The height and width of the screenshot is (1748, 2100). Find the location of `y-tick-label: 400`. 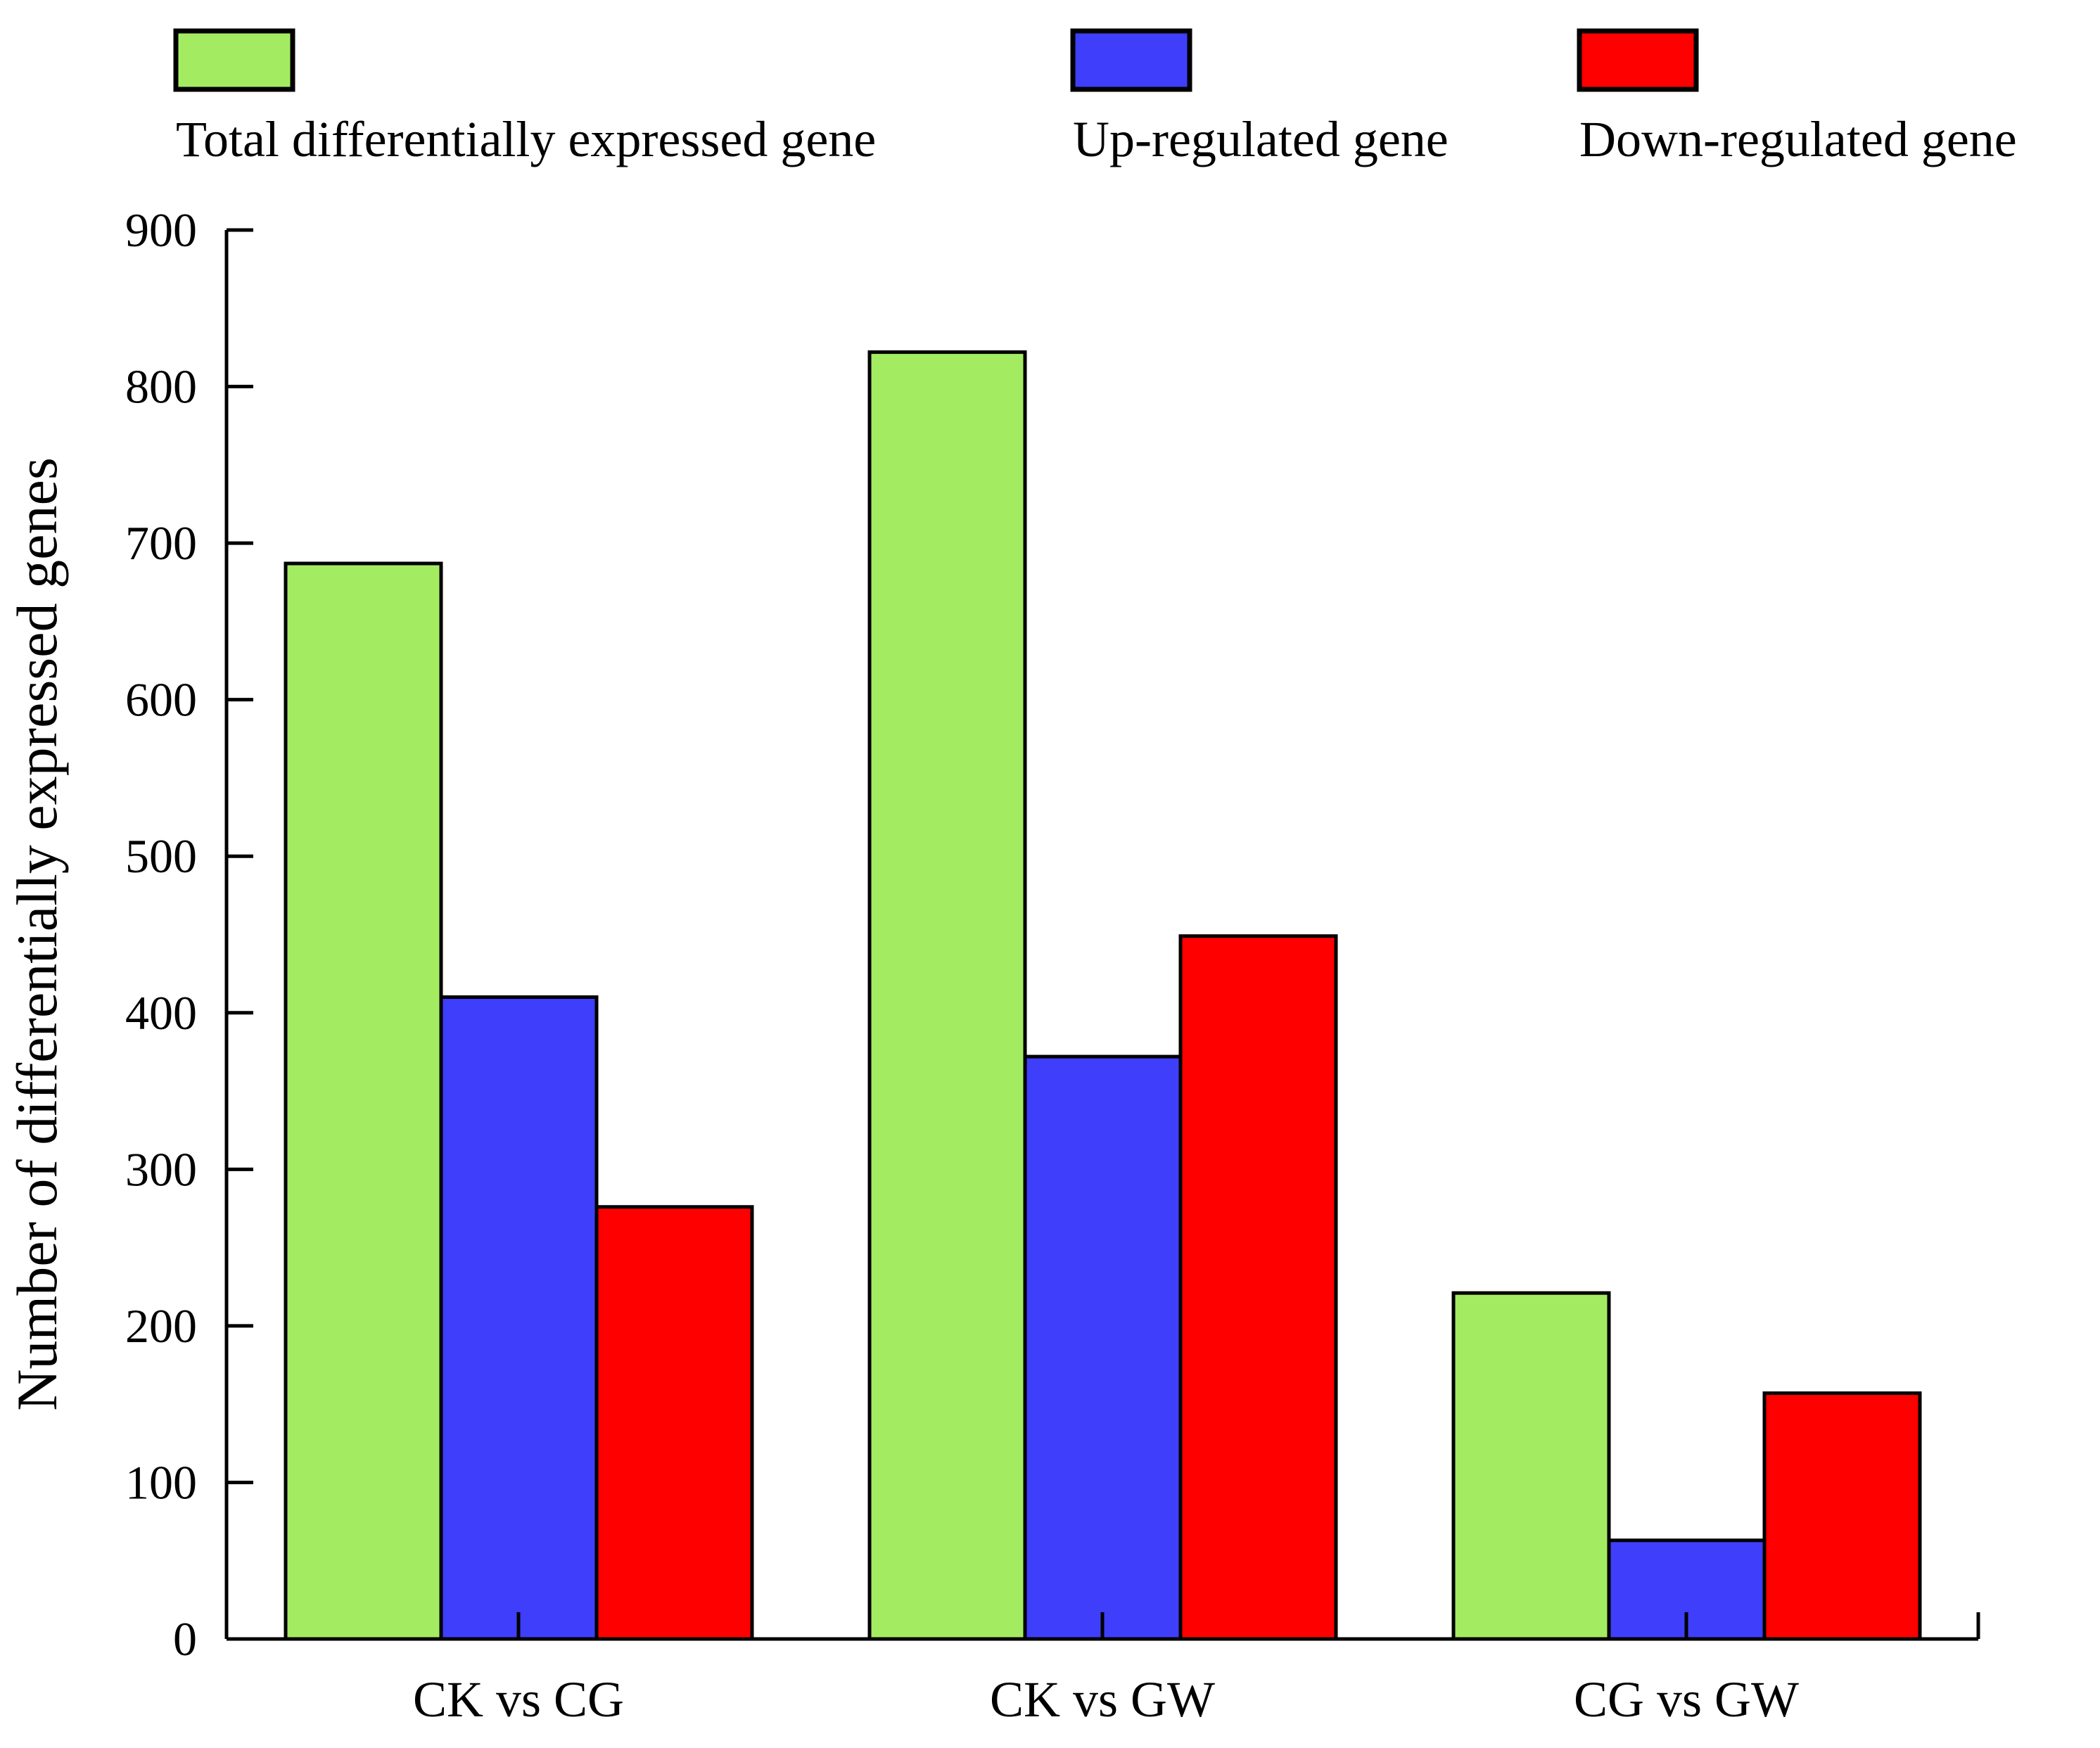

y-tick-label: 400 is located at coordinates (161, 1013).